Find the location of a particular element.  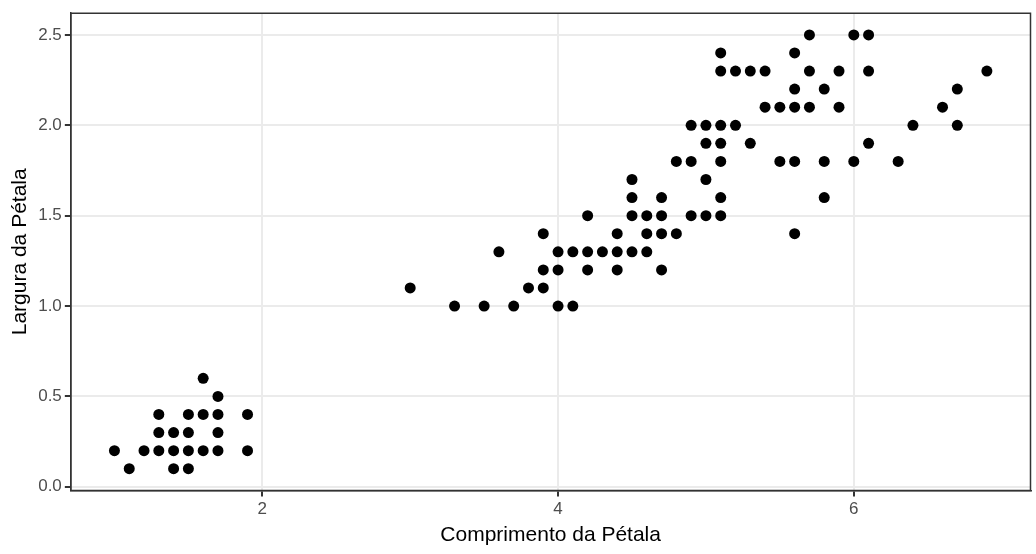

x-tick-label: 6 is located at coordinates (854, 509).